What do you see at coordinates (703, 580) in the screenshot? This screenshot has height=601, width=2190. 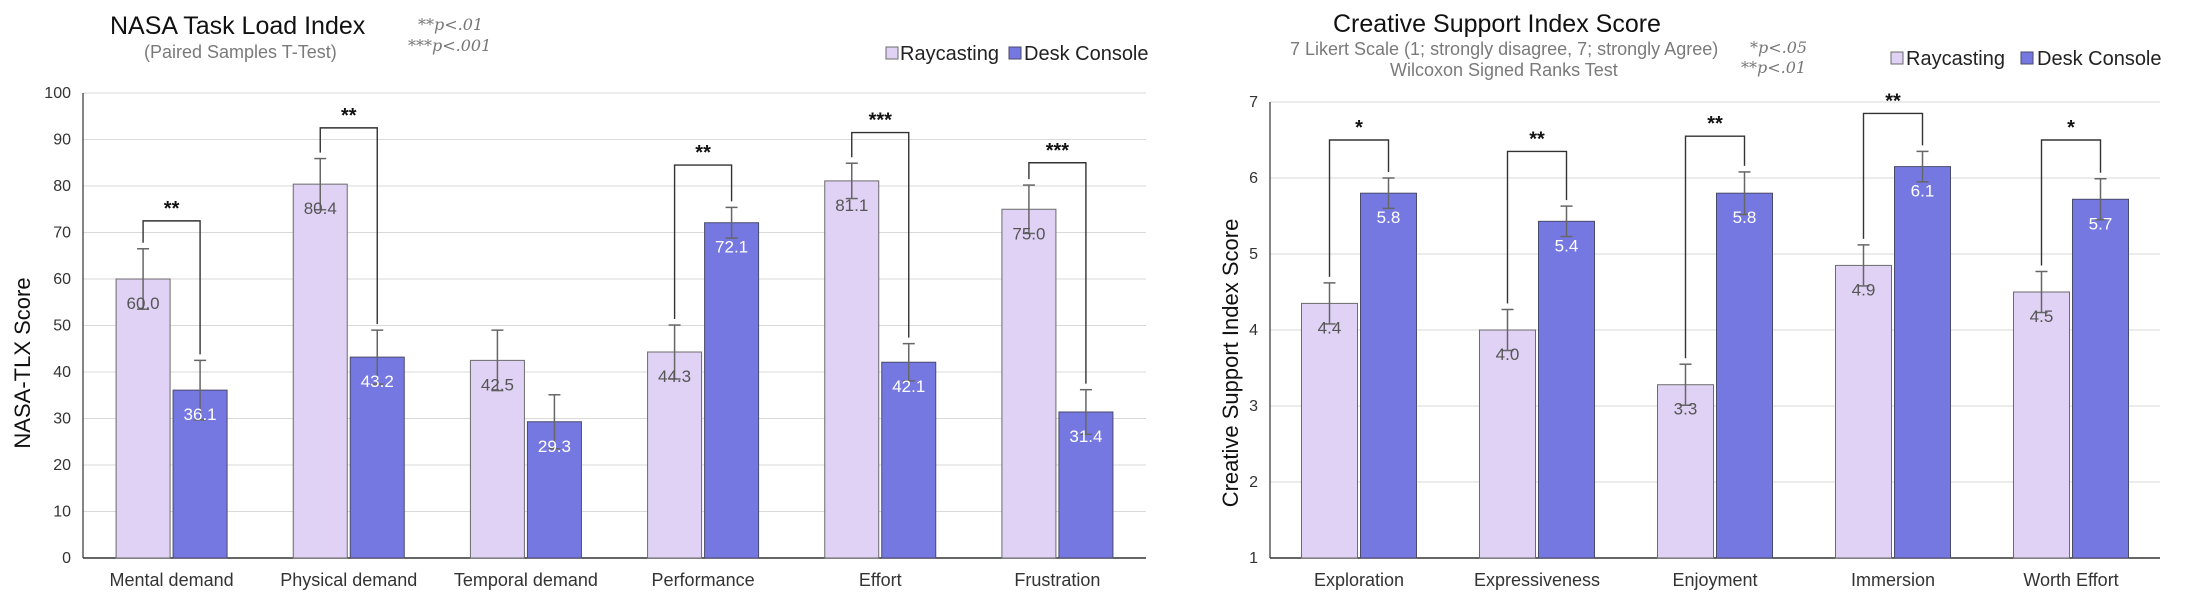 I see `x-tick-label: Performance` at bounding box center [703, 580].